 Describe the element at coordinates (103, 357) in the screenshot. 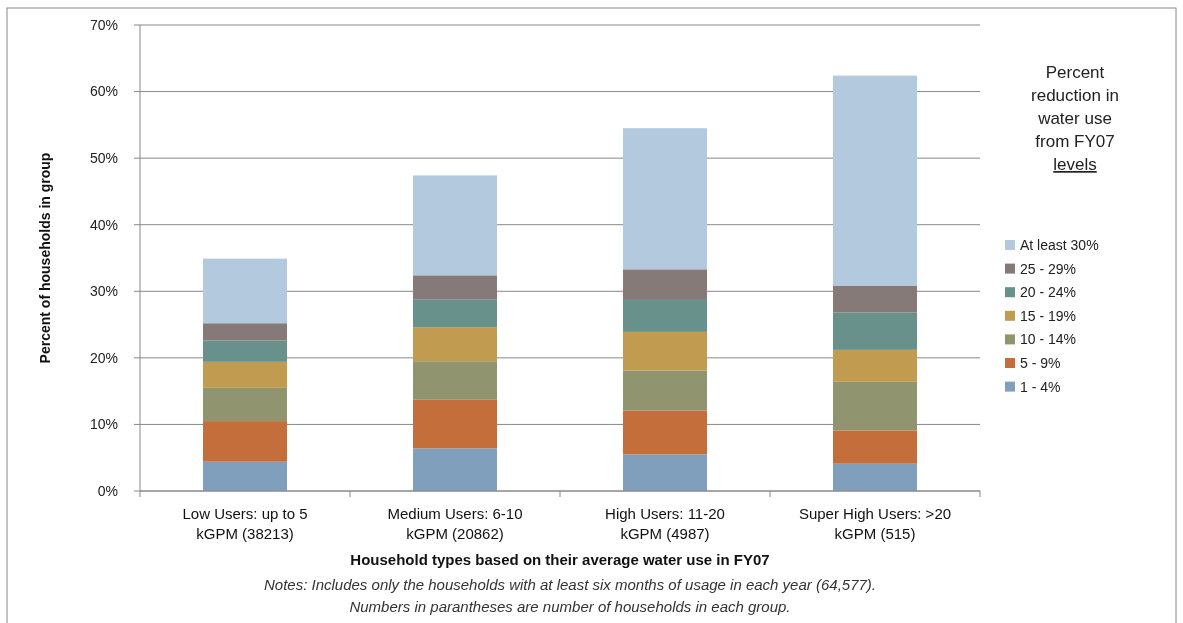

I see `y-tick-label: 20%` at that location.